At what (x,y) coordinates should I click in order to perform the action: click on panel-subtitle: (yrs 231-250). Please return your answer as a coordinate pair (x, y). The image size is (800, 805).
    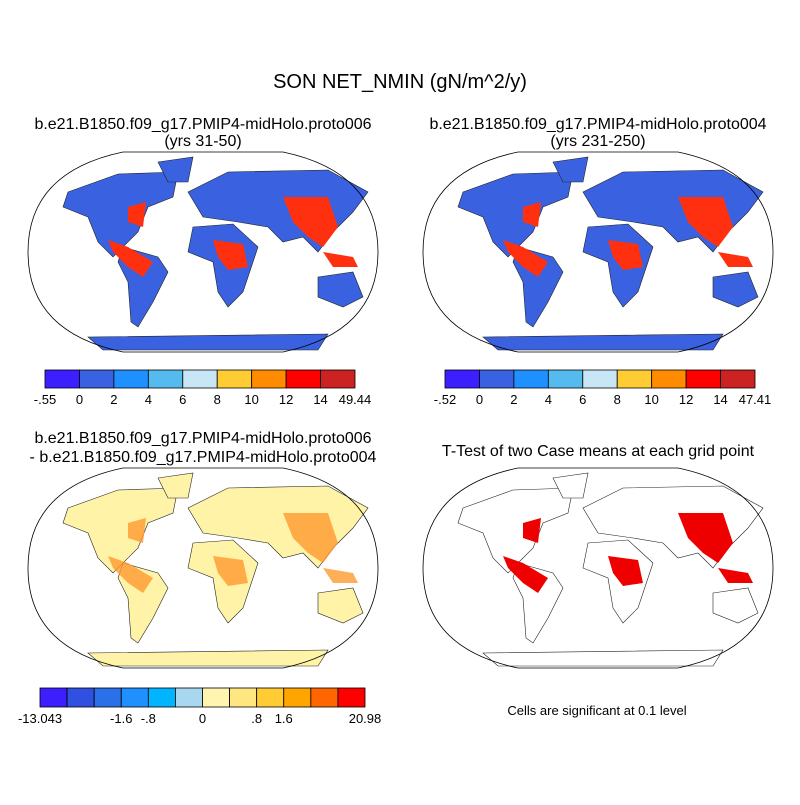
    Looking at the image, I should click on (597, 141).